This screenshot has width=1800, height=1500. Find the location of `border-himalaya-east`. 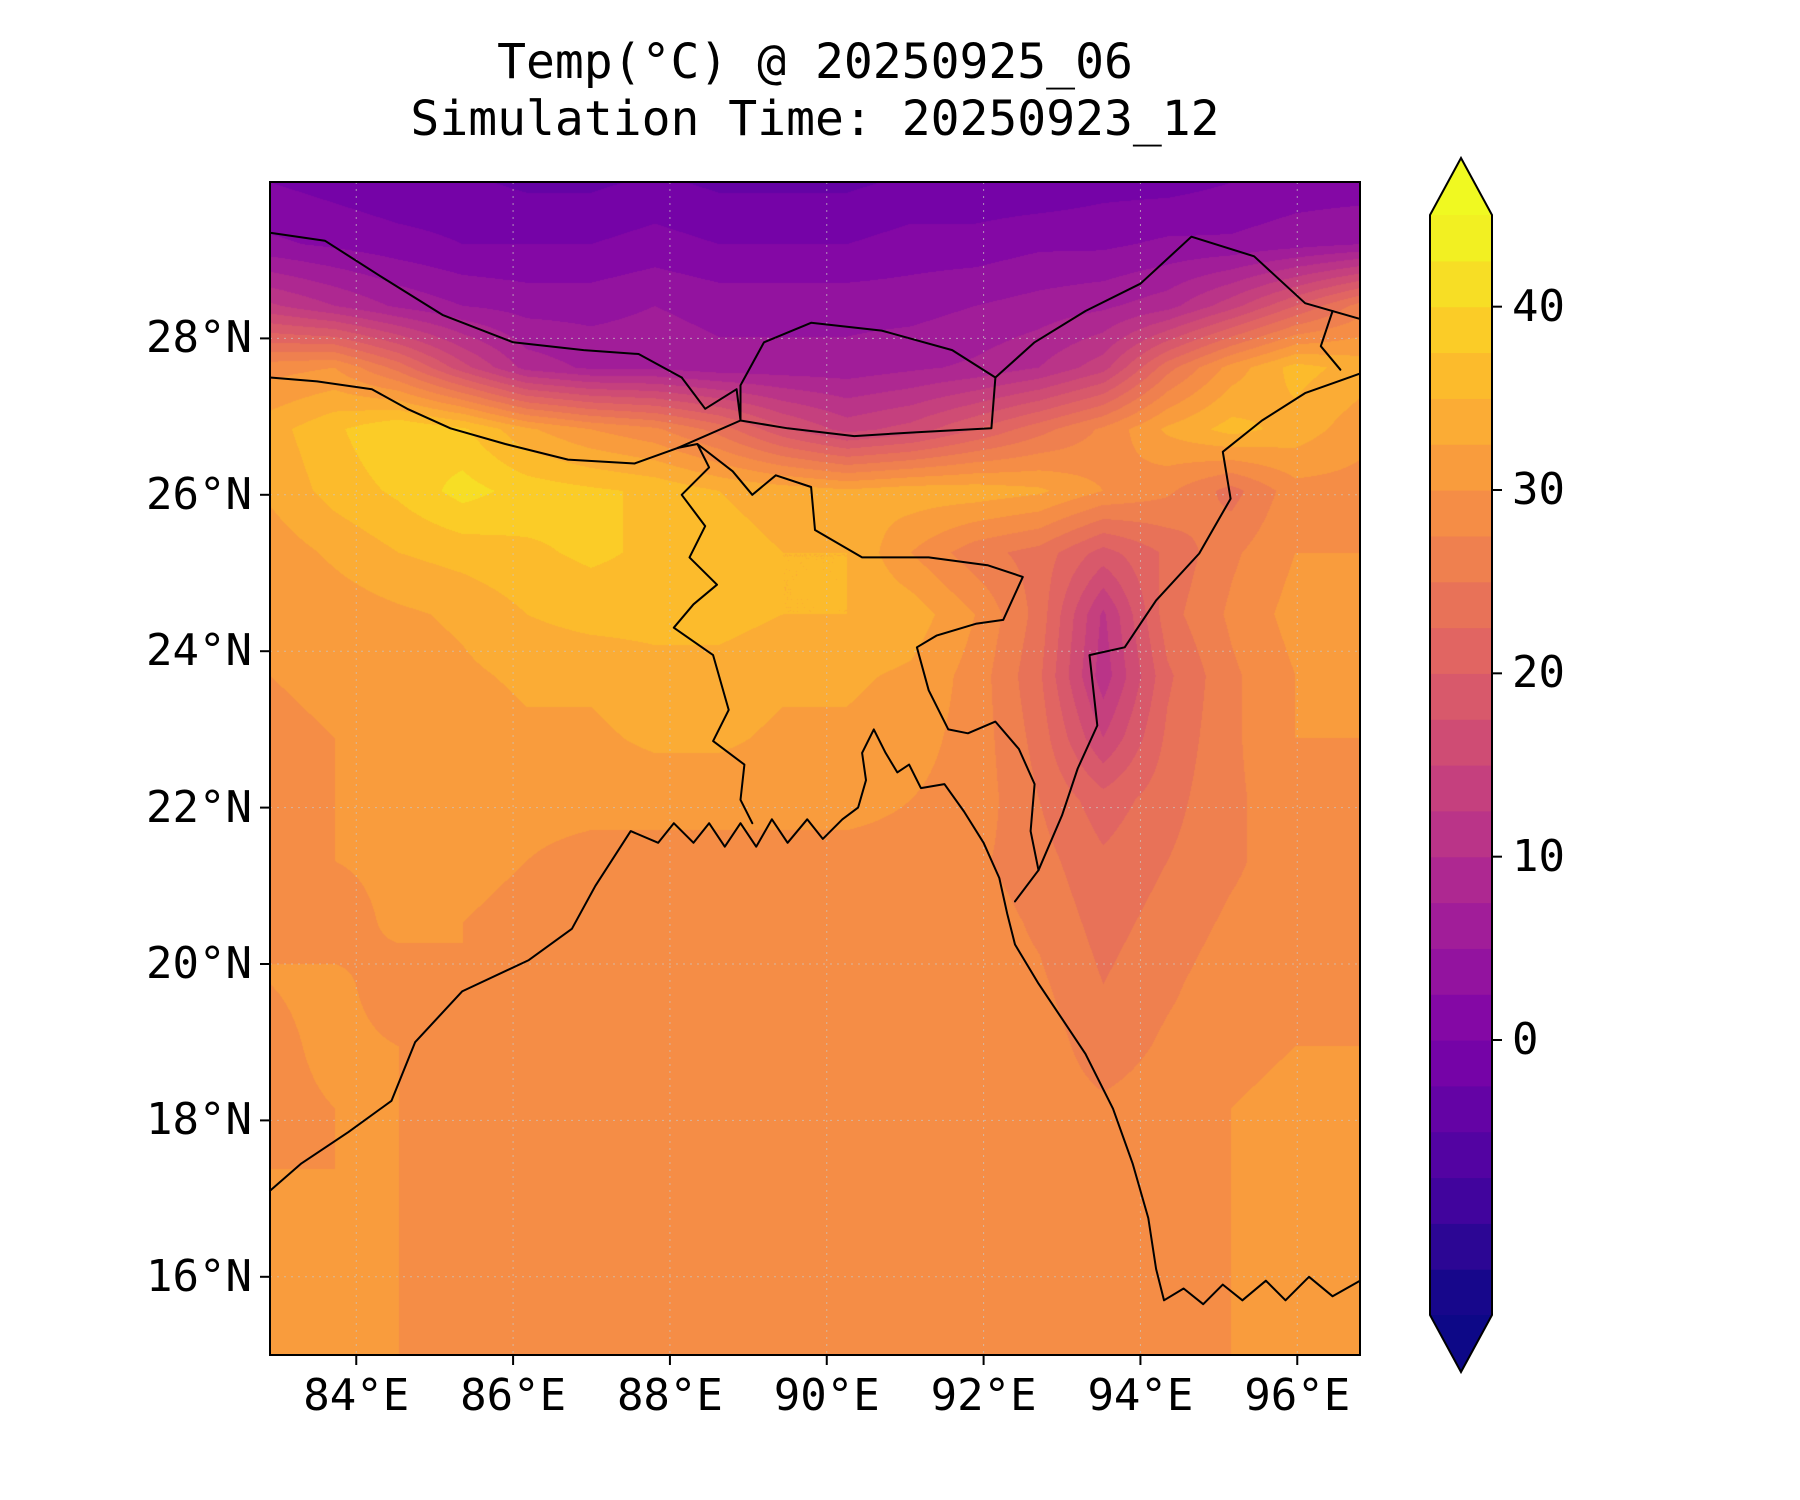

border-himalaya-east is located at coordinates (1177, 307).